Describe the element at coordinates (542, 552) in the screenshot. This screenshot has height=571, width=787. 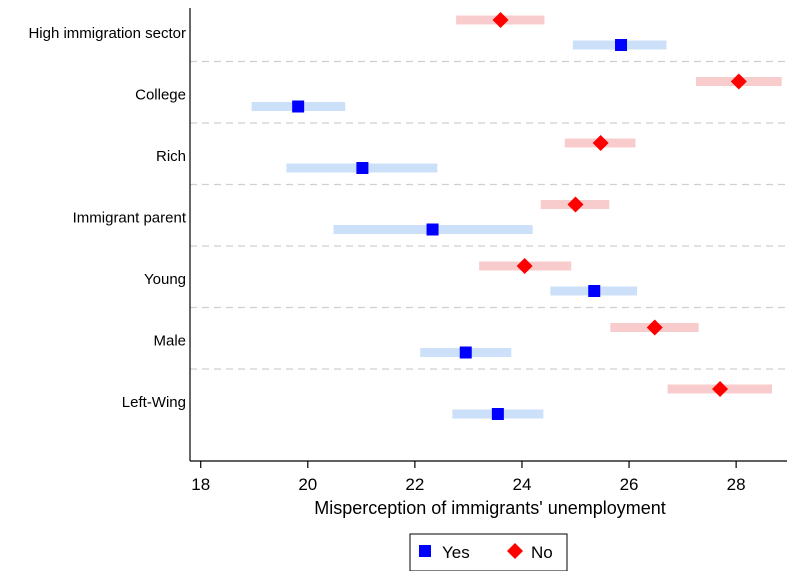
I see `legend-no-label: No` at that location.